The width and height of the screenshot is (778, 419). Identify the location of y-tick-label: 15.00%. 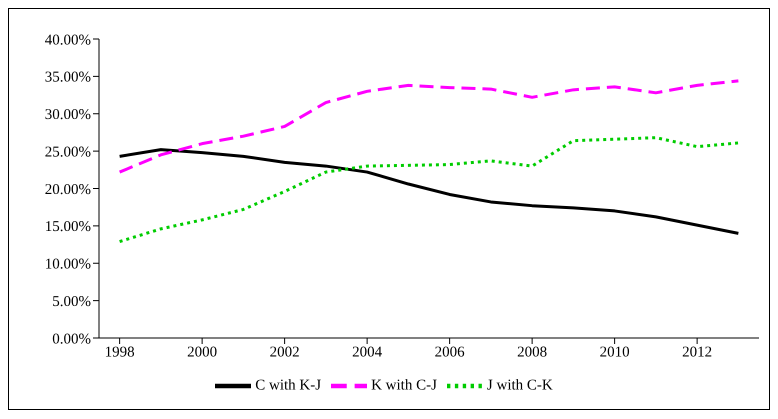
(67, 227).